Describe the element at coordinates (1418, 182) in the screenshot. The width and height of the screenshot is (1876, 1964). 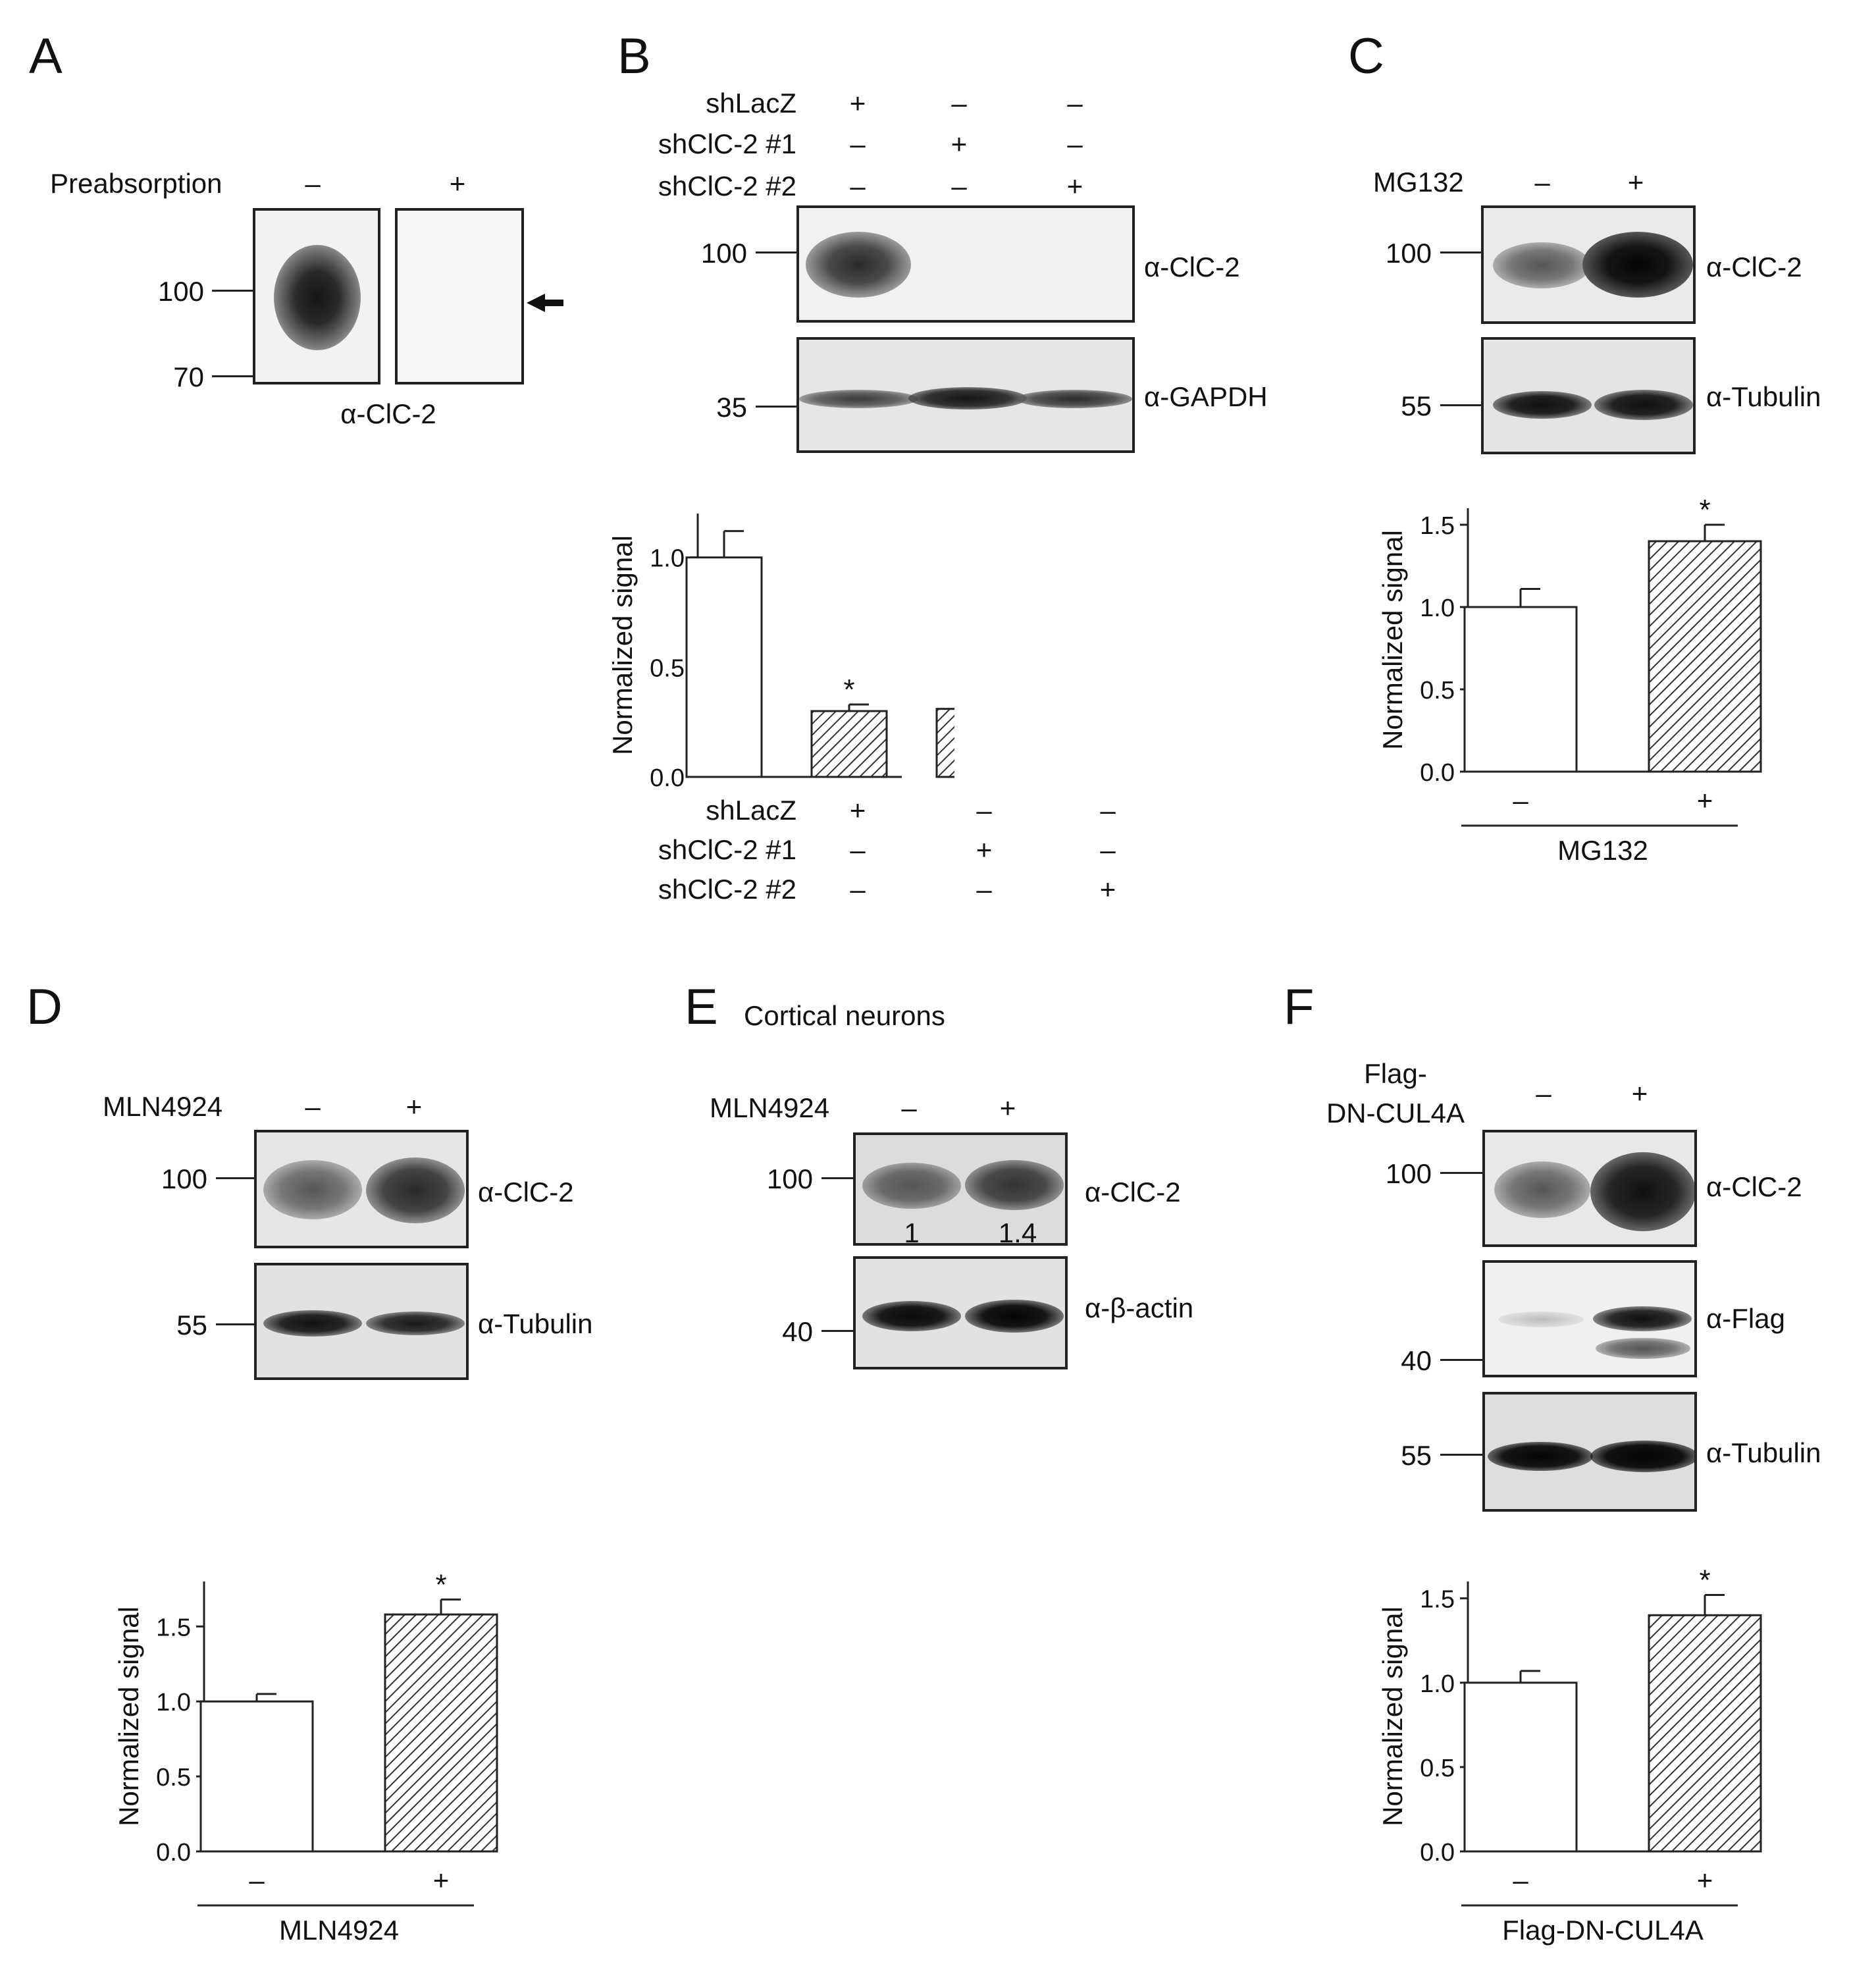
I see `treatment-label: MG132` at that location.